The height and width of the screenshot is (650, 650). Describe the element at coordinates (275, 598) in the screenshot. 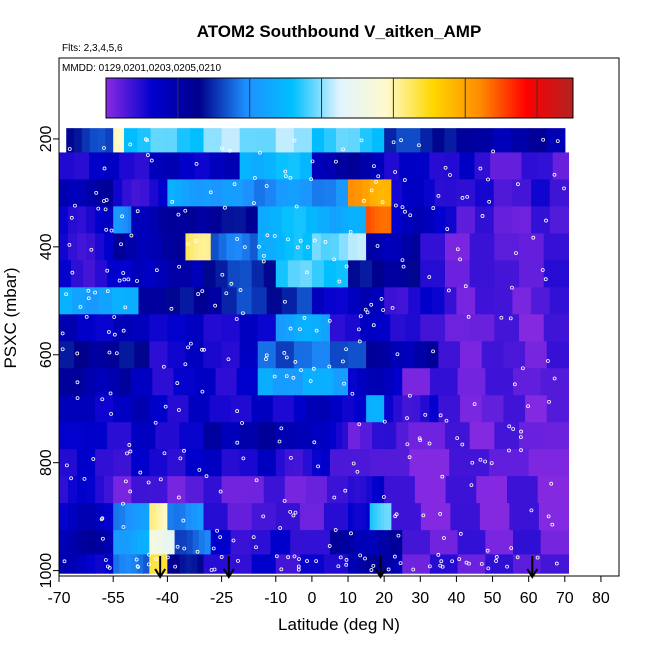

I see `x-tick-label: -10` at that location.